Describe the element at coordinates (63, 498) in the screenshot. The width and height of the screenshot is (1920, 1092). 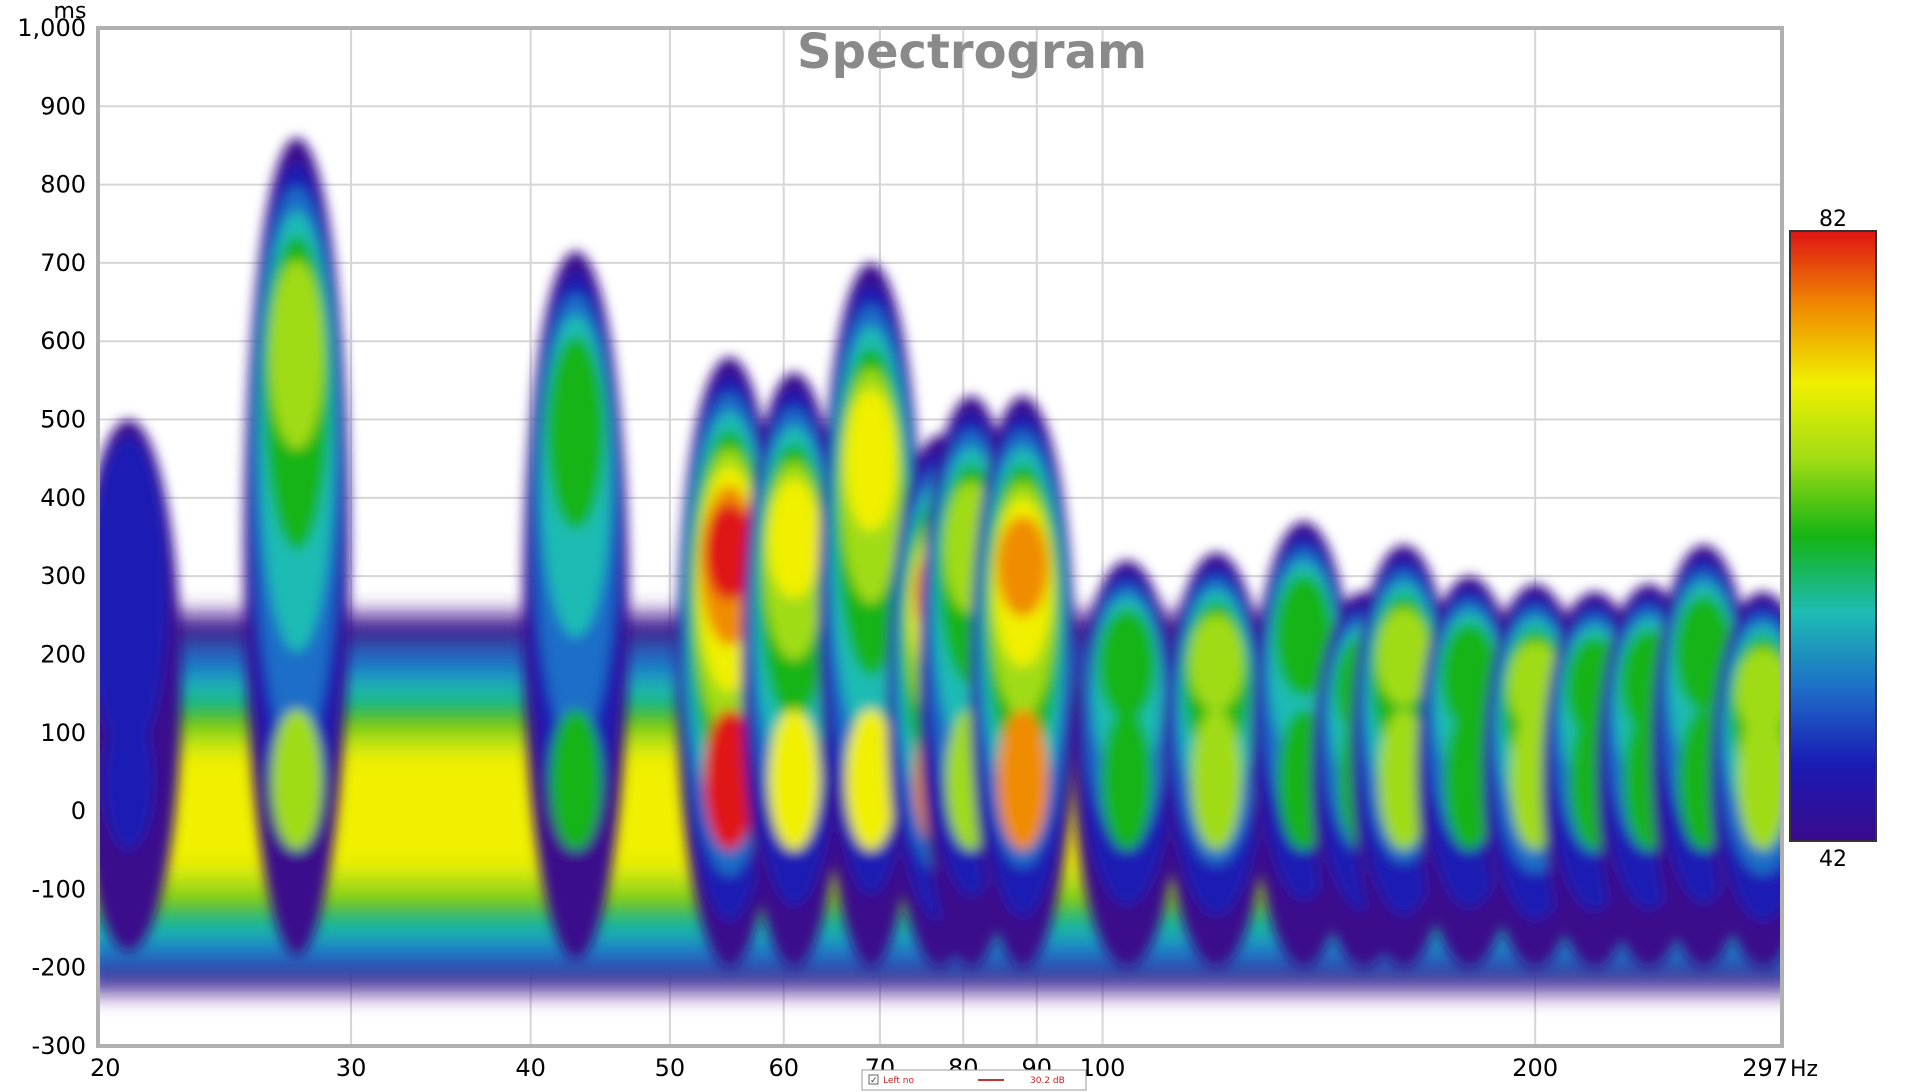
I see `y-tick-label: 400` at that location.